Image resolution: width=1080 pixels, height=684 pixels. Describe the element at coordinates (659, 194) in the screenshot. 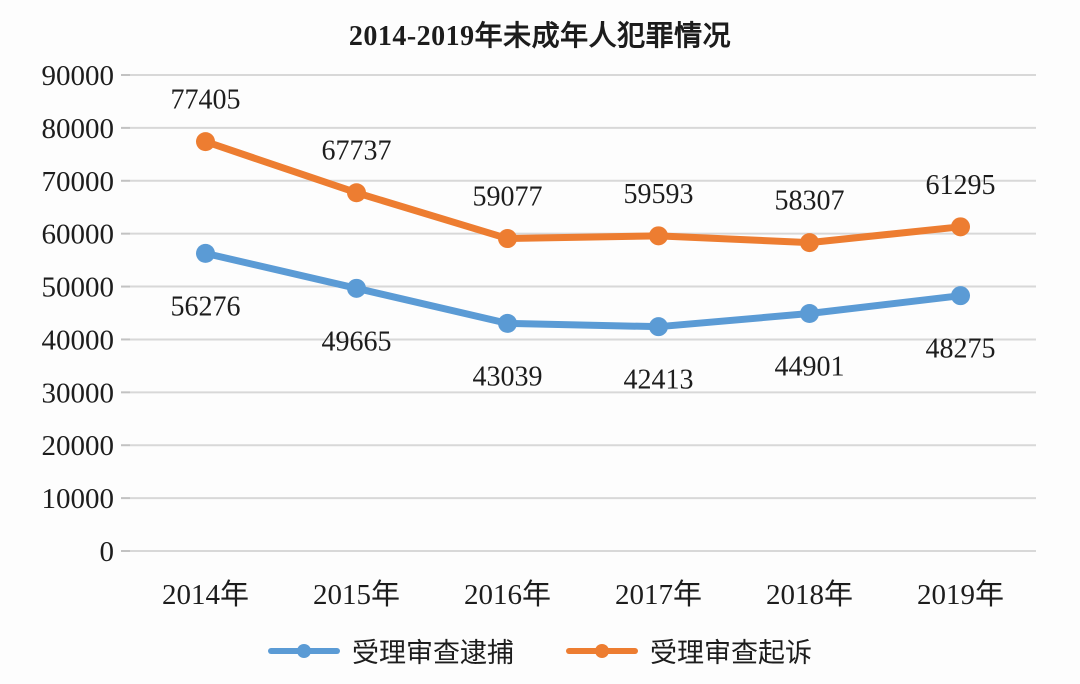

I see `data-label: 59593` at that location.